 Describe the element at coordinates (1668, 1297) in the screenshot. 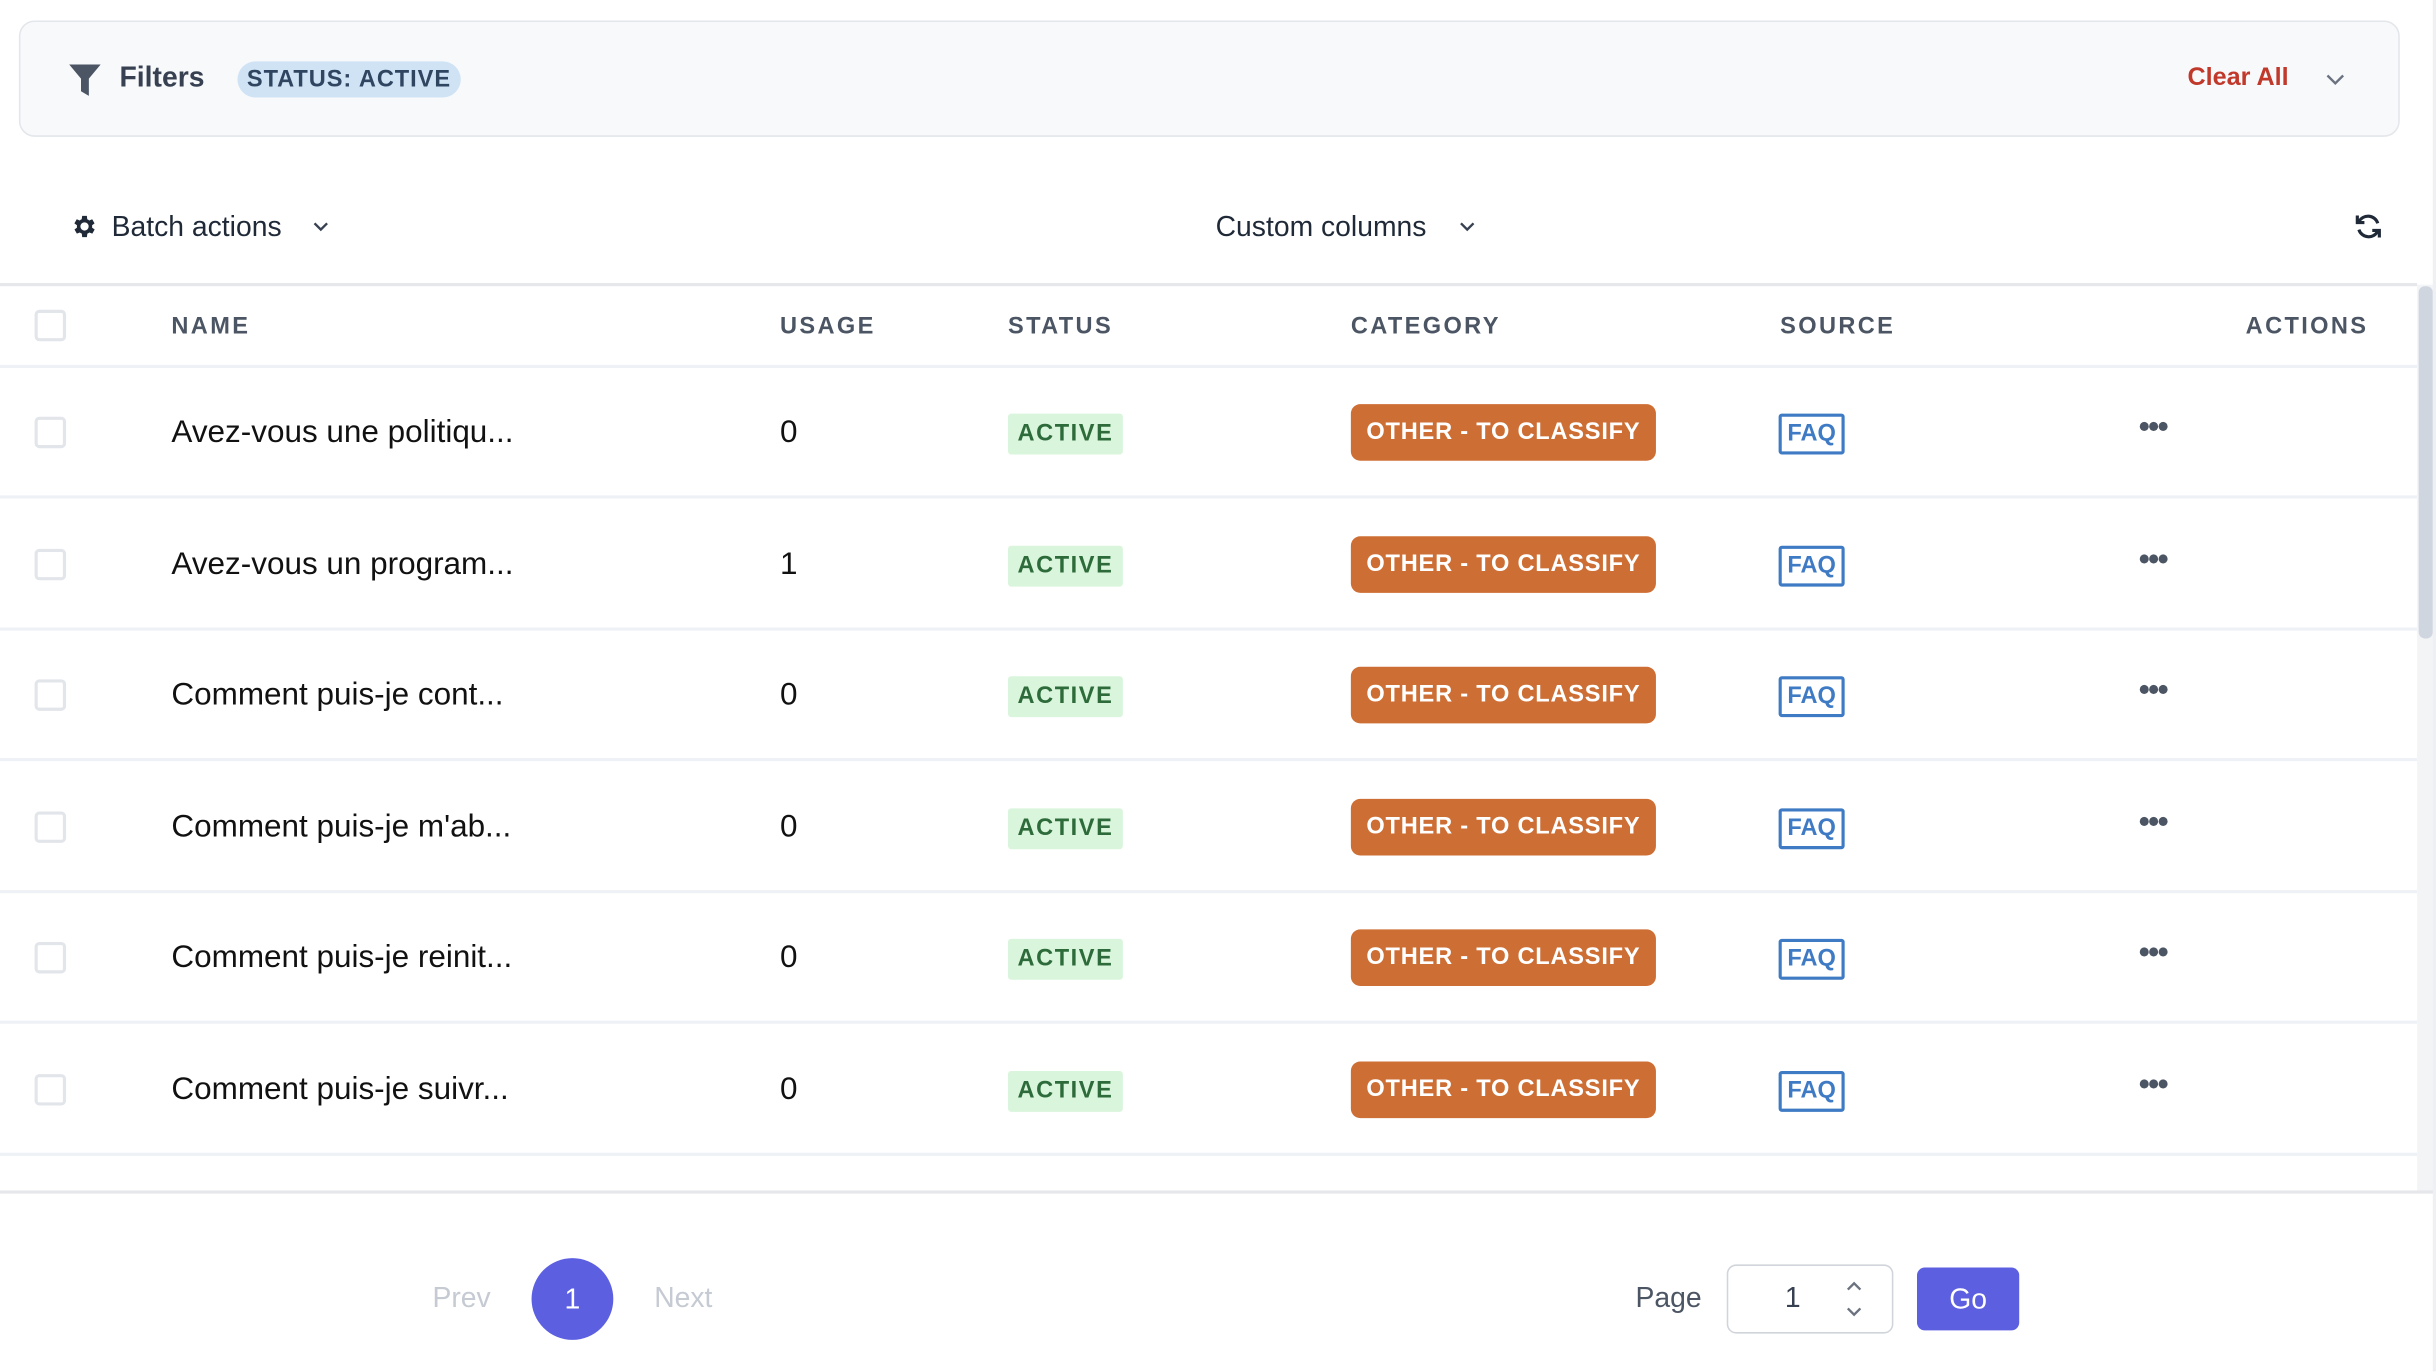

I see `page-label: Page` at that location.